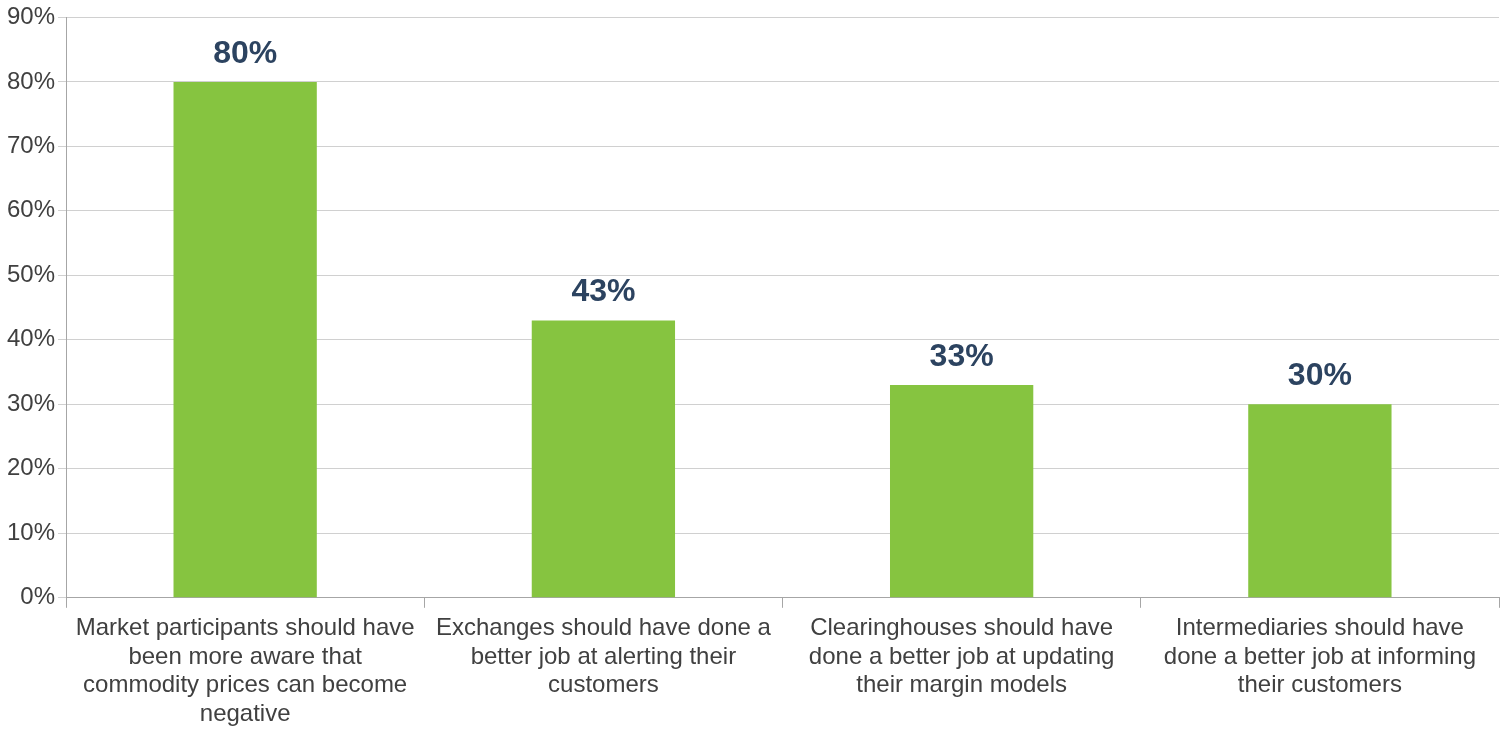 Image resolution: width=1507 pixels, height=739 pixels. Describe the element at coordinates (31, 80) in the screenshot. I see `y-tick-label: 80%` at that location.